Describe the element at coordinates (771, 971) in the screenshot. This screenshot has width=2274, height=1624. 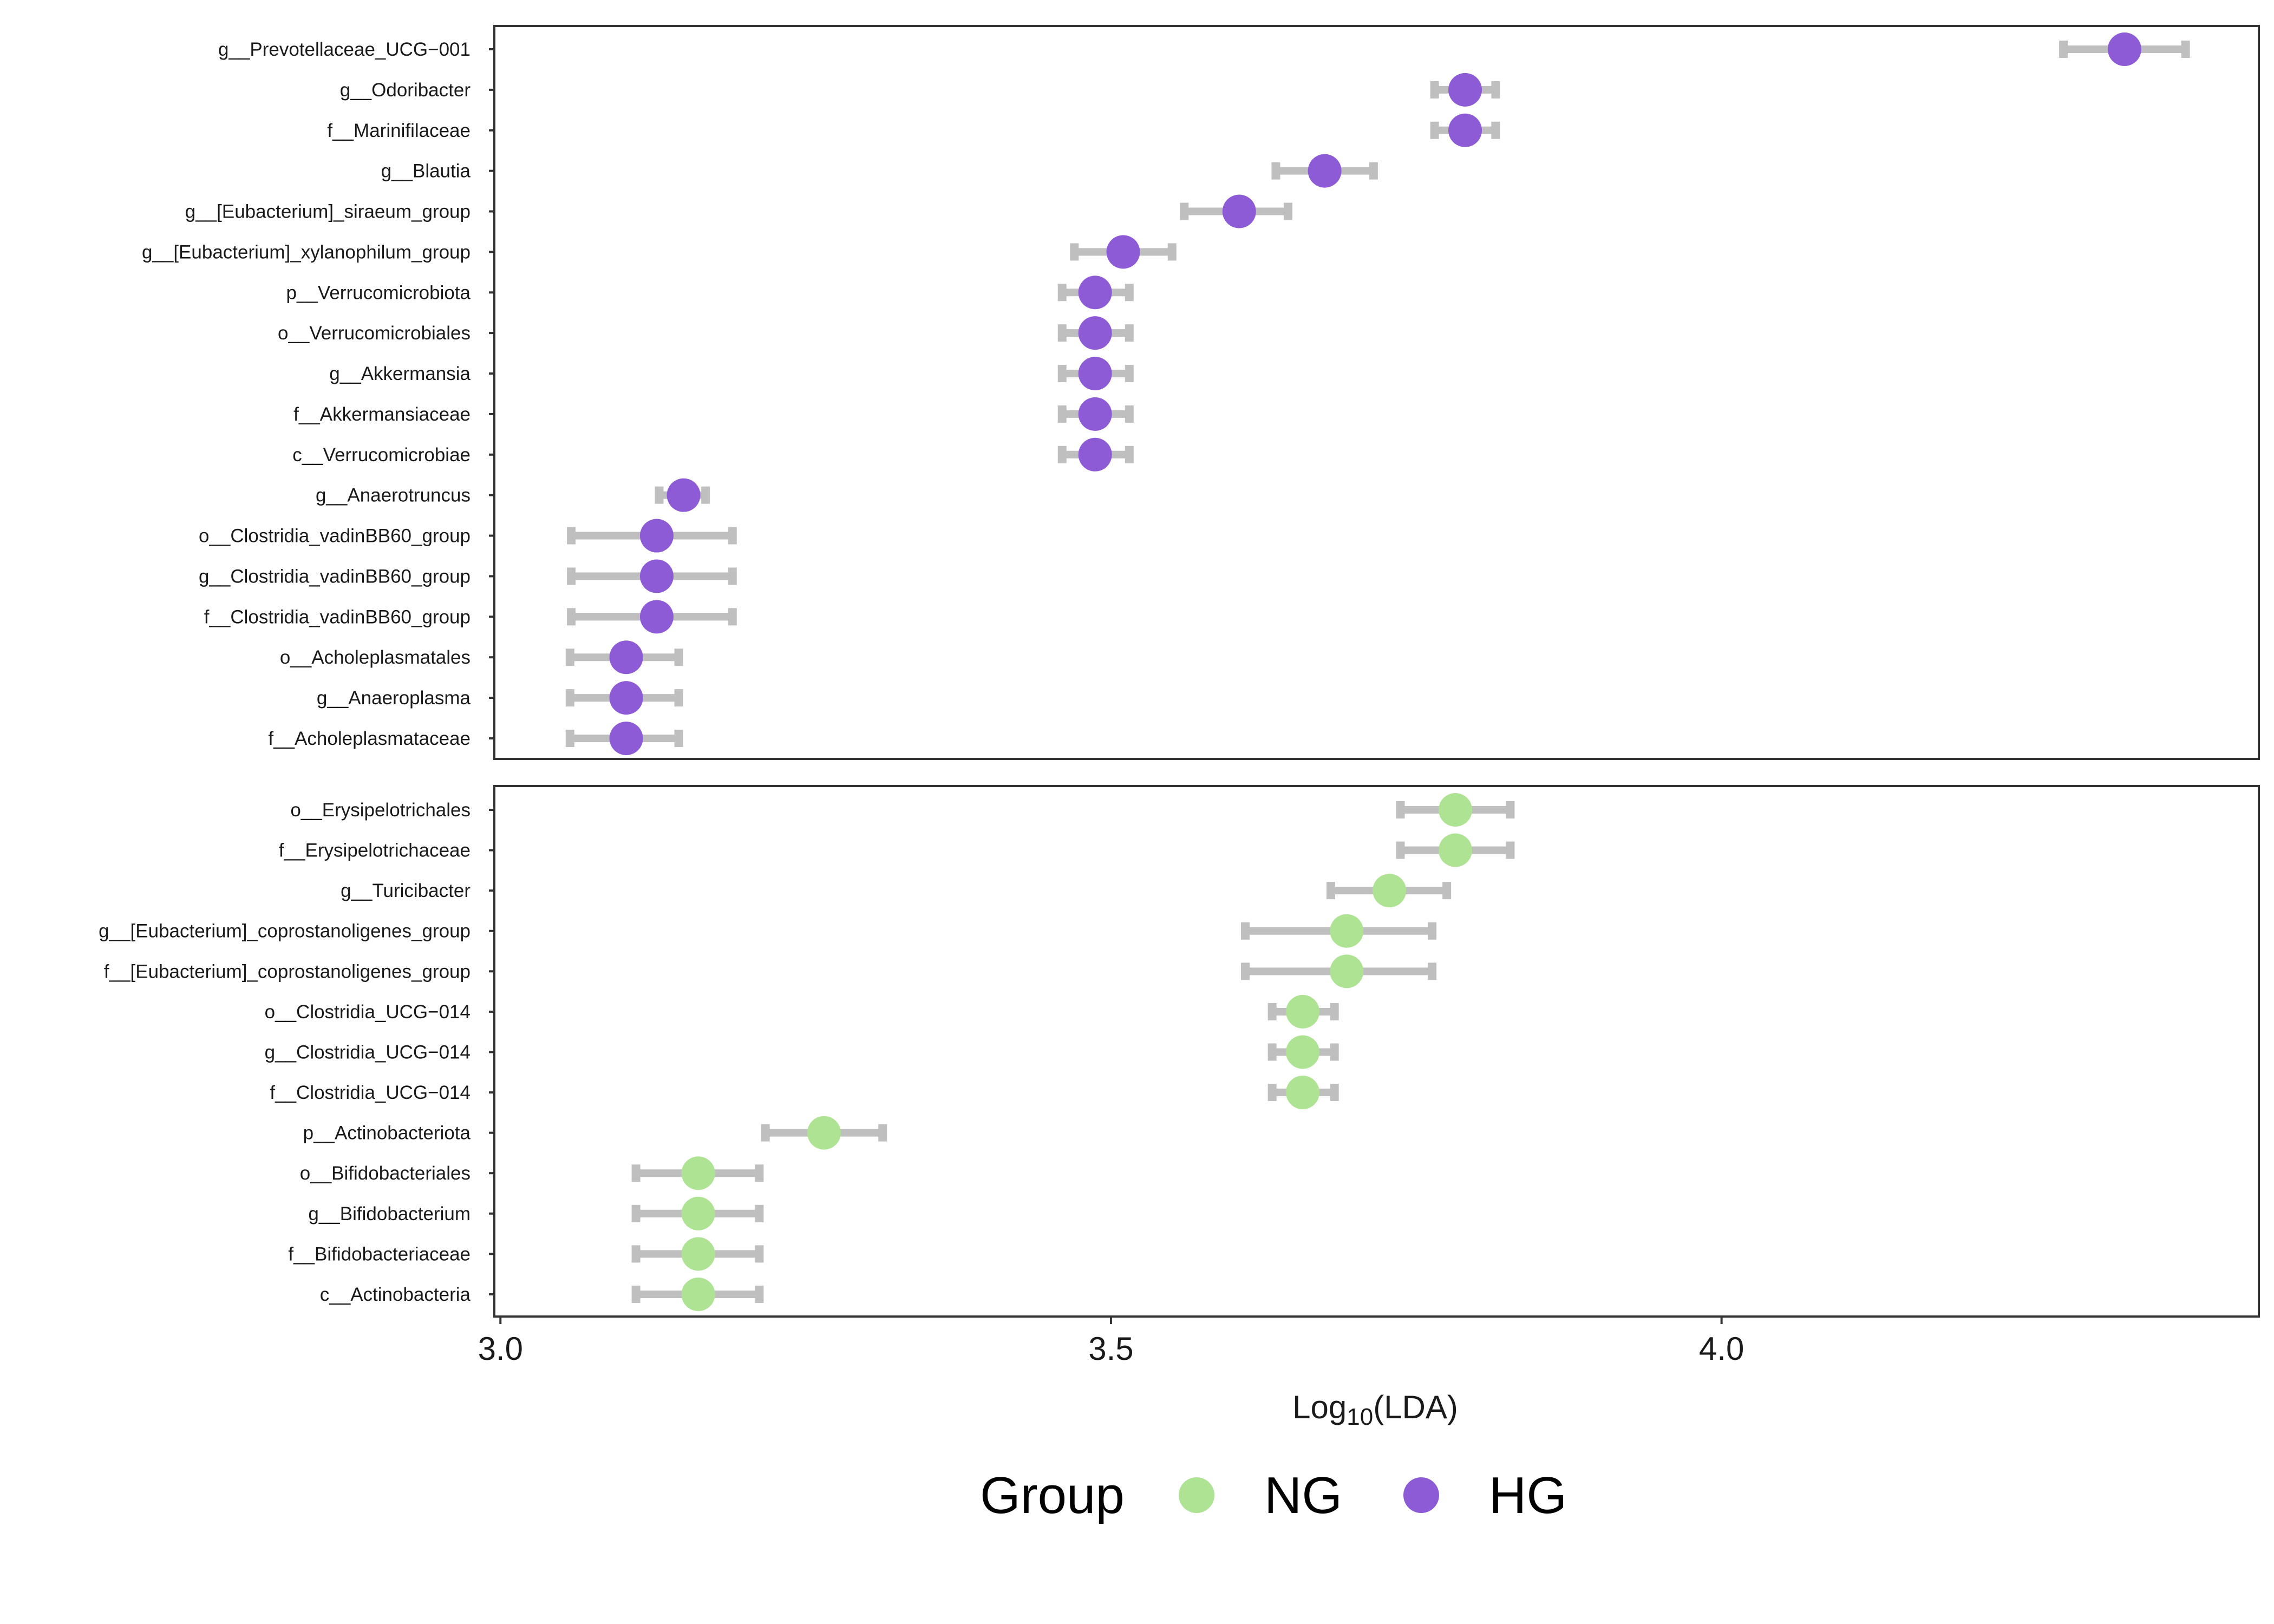
I see `row-ng: f__[Eubacterium]_coprostanoligenes_group` at that location.